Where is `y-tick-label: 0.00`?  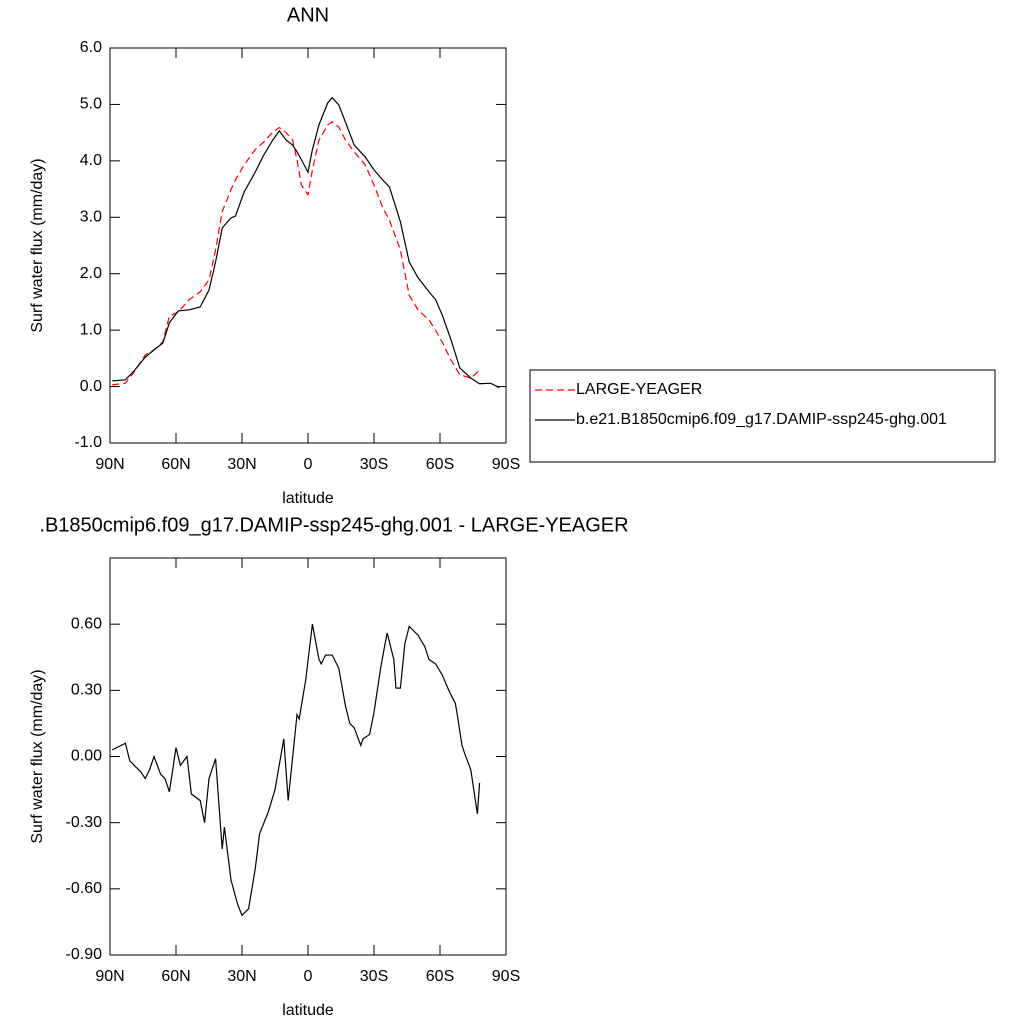
y-tick-label: 0.00 is located at coordinates (86, 756).